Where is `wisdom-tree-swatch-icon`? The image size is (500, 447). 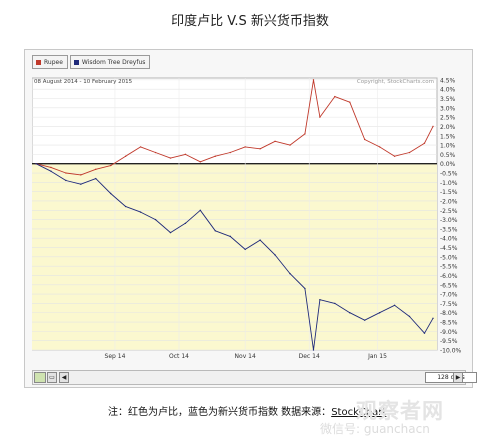
wisdom-tree-swatch-icon is located at coordinates (76, 62).